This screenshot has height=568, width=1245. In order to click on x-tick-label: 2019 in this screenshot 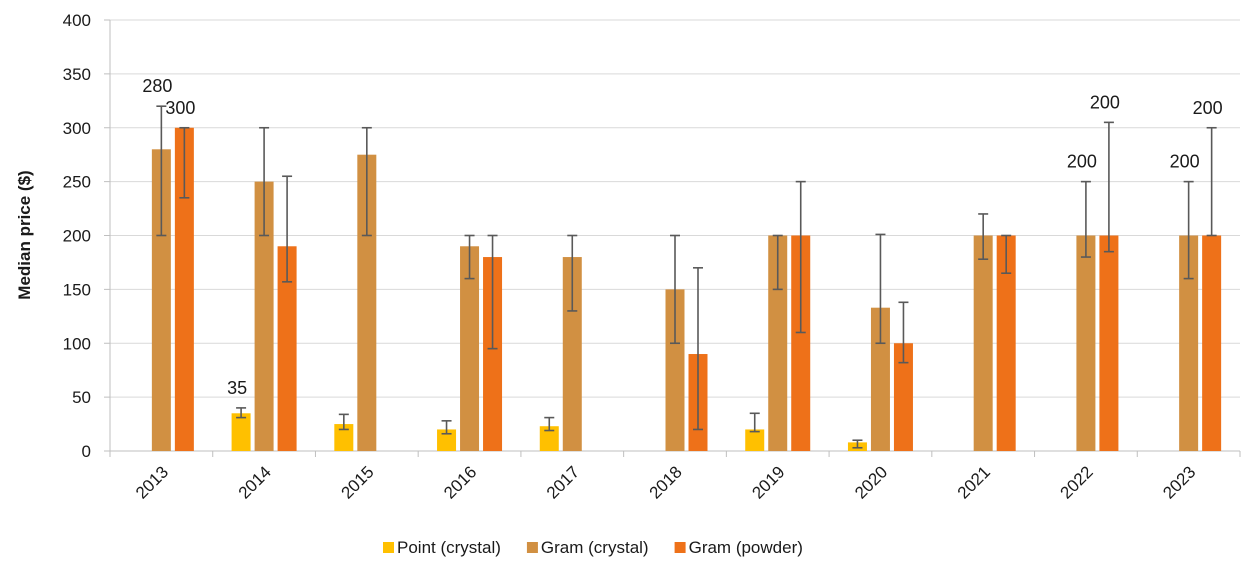, I will do `click(768, 482)`.